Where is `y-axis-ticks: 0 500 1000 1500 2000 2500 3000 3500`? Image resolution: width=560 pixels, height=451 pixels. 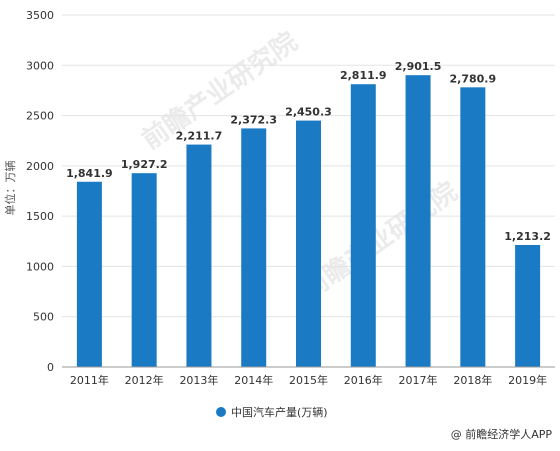
y-axis-ticks: 0 500 1000 1500 2000 2500 3000 3500 is located at coordinates (40, 191).